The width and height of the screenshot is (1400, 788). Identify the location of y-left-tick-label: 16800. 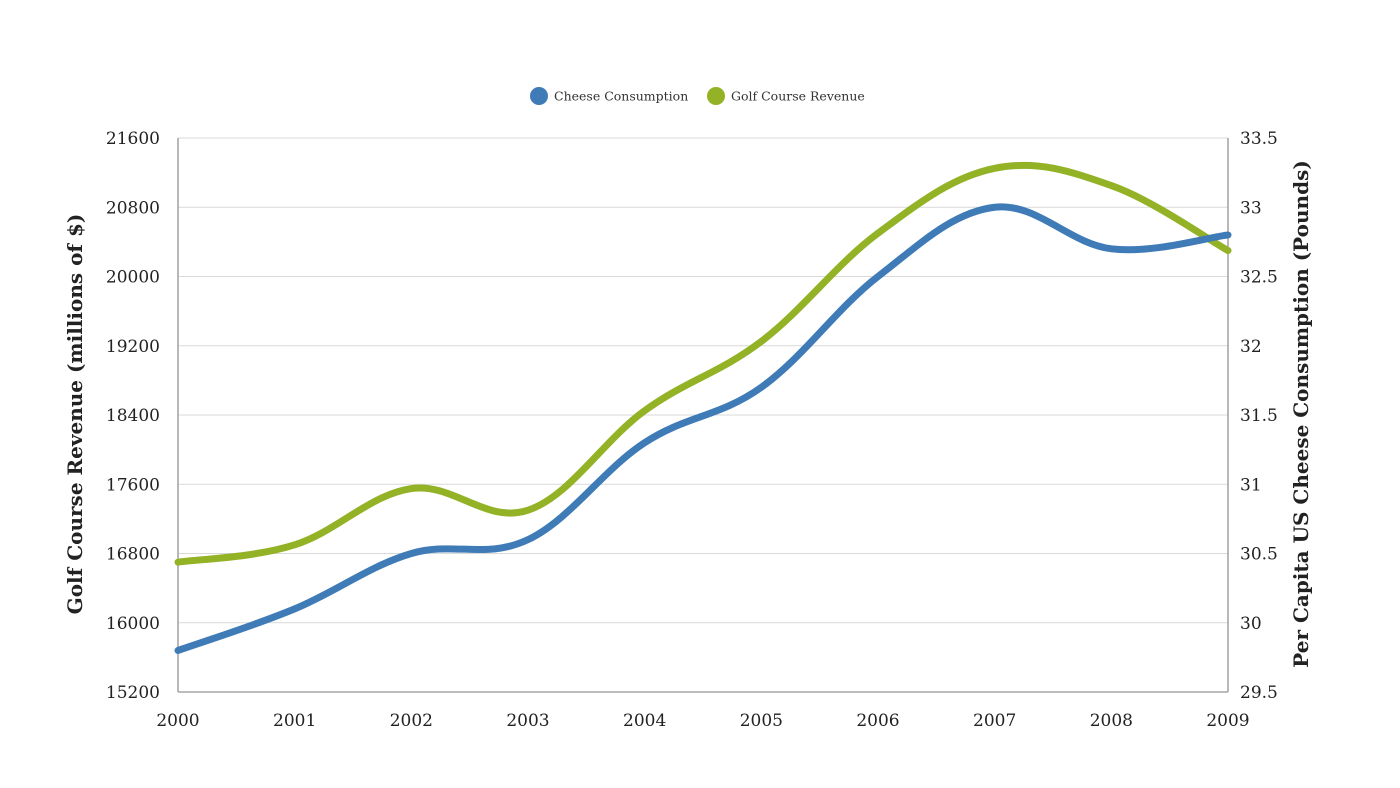
(133, 555).